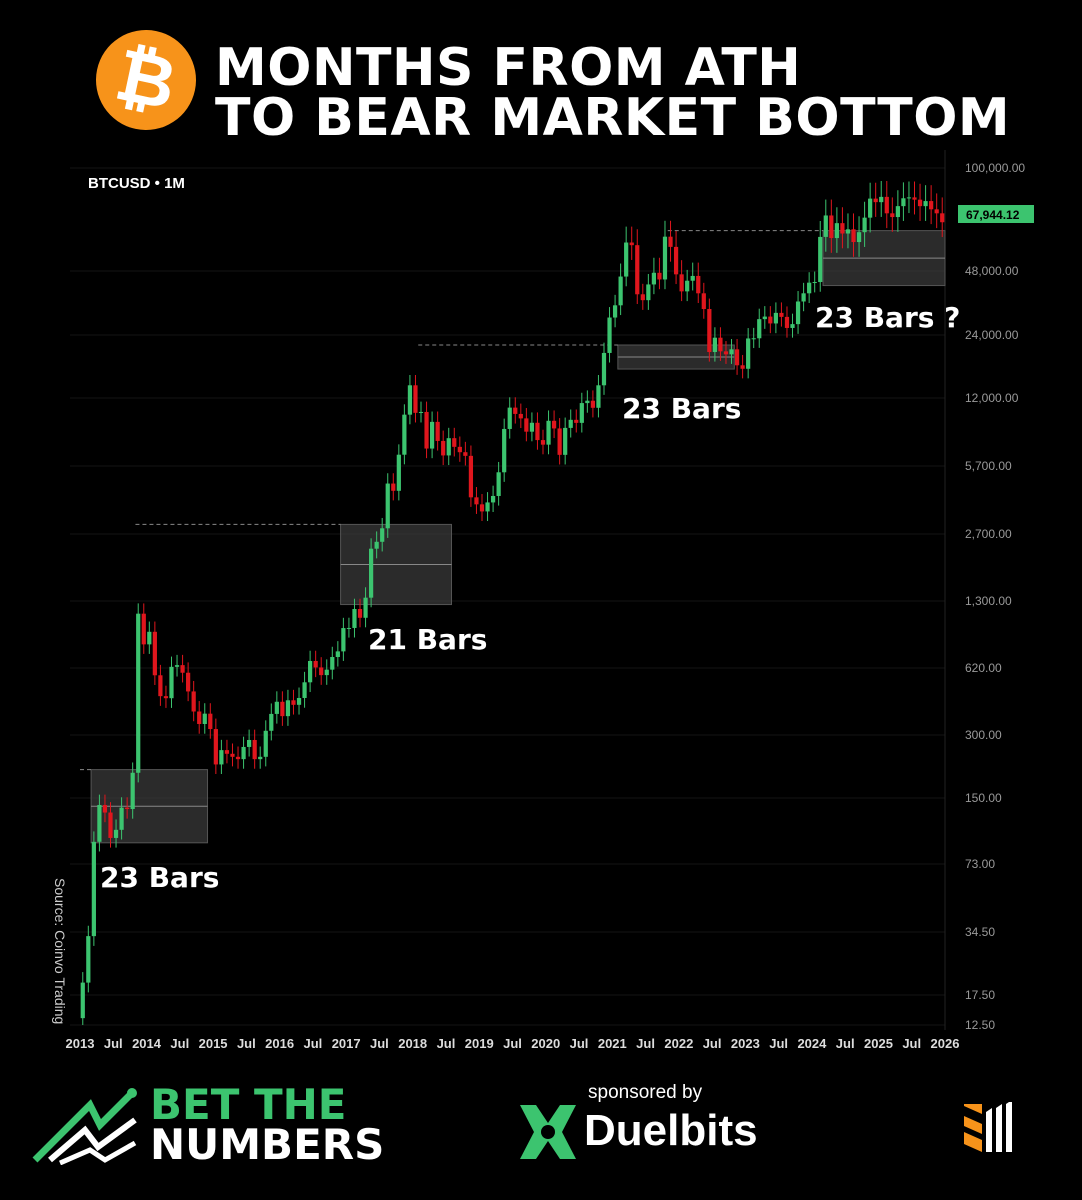 This screenshot has height=1200, width=1082. What do you see at coordinates (612, 1043) in the screenshot?
I see `x-tick-label: 2021` at bounding box center [612, 1043].